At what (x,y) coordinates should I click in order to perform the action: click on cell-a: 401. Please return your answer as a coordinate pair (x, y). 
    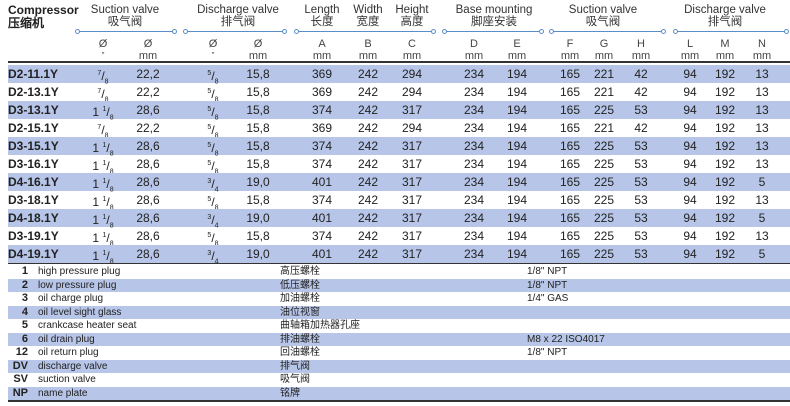
    Looking at the image, I should click on (322, 182).